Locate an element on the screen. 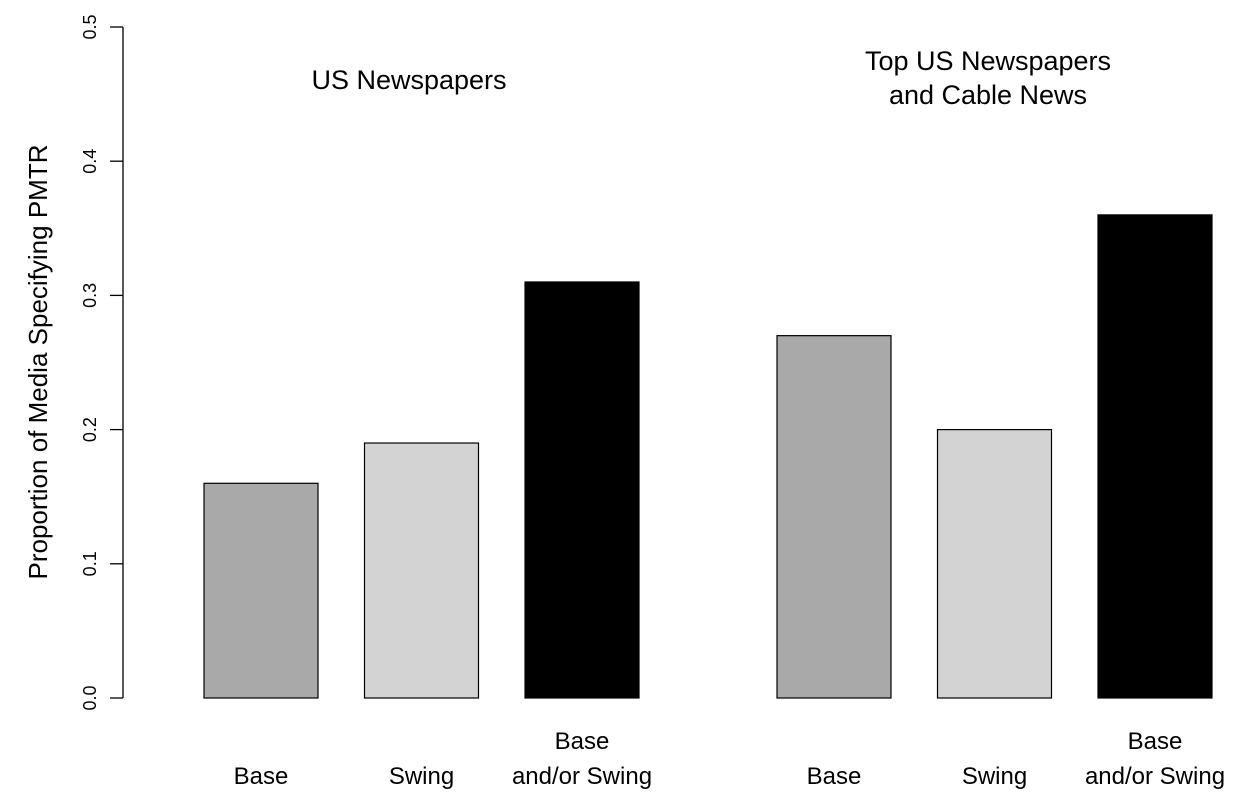 The width and height of the screenshot is (1258, 795). group-title: US Newspapers is located at coordinates (408, 80).